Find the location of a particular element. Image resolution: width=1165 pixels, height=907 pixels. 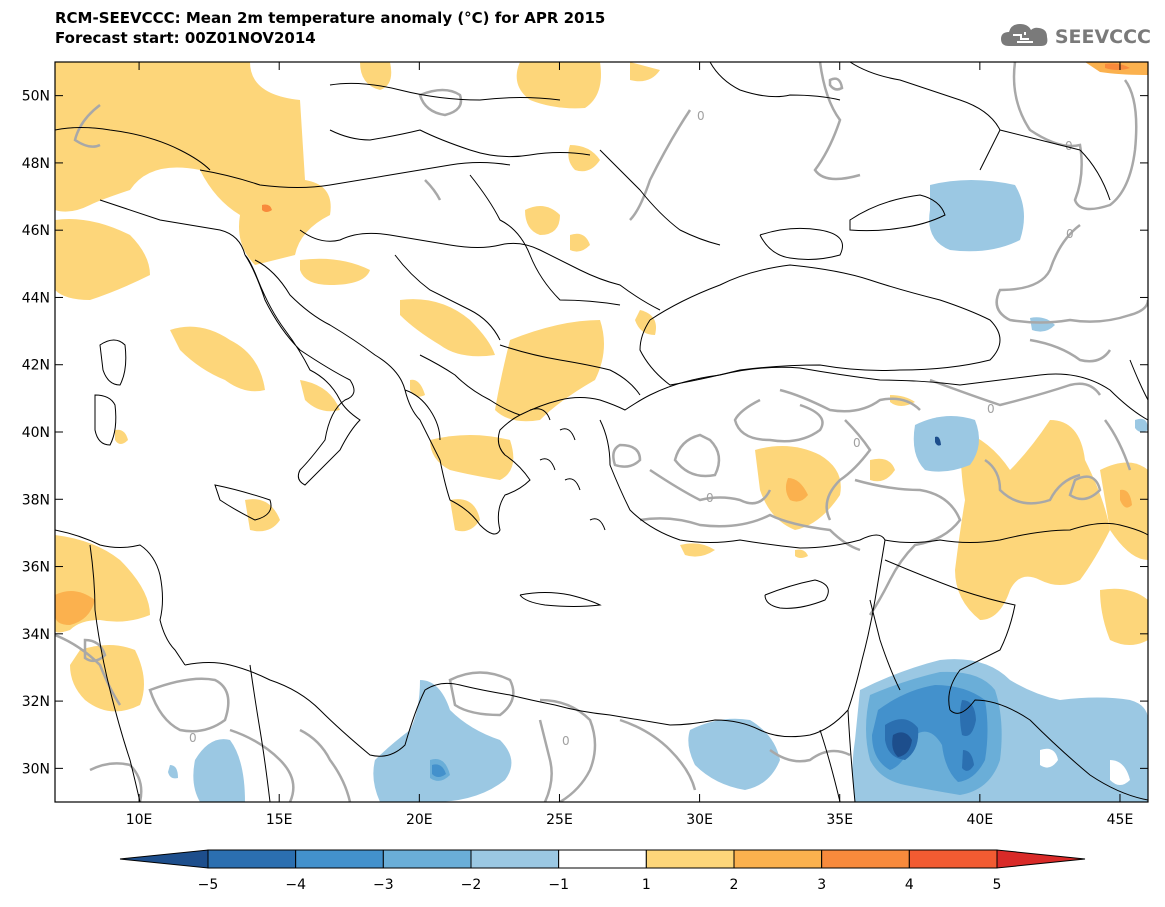

colorbar-label: 3 is located at coordinates (821, 885).